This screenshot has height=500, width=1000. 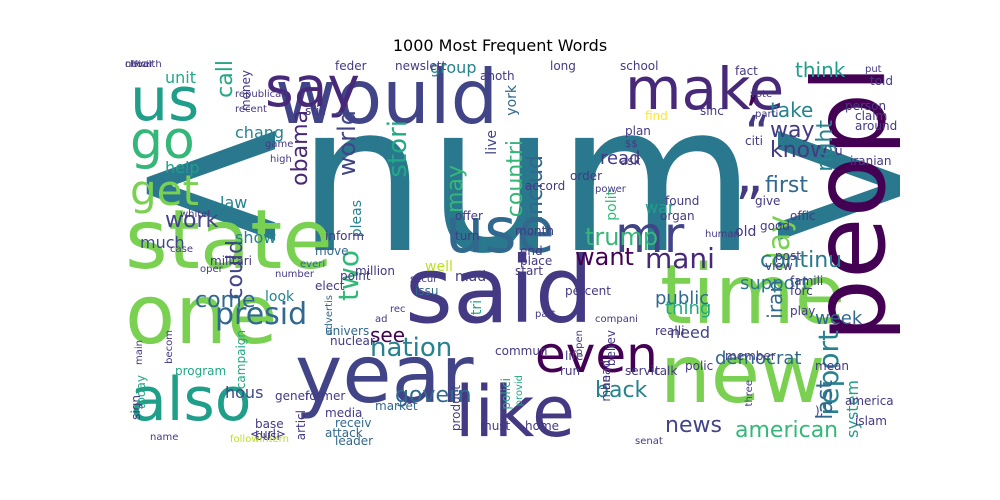 What do you see at coordinates (775, 299) in the screenshot?
I see `cloud-word: iran` at bounding box center [775, 299].